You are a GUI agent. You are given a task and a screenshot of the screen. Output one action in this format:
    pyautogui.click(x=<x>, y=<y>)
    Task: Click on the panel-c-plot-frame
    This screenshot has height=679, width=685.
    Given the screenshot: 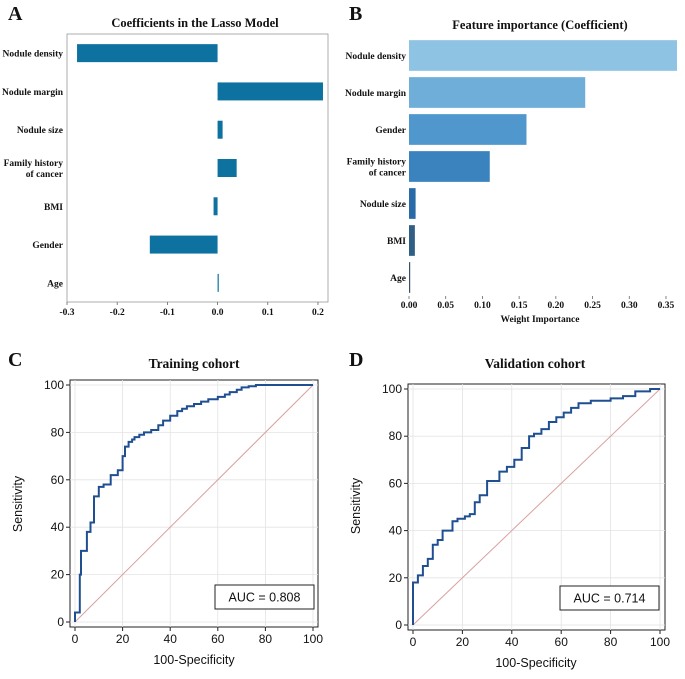 What is the action you would take?
    pyautogui.click(x=194, y=503)
    